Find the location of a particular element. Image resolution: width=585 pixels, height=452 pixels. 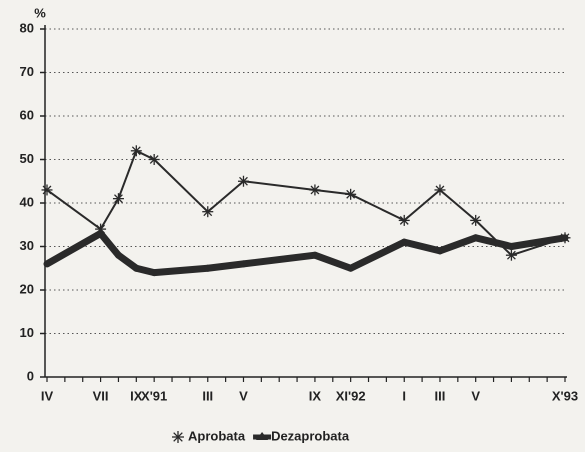

y-tick-label: 70 is located at coordinates (27, 71).